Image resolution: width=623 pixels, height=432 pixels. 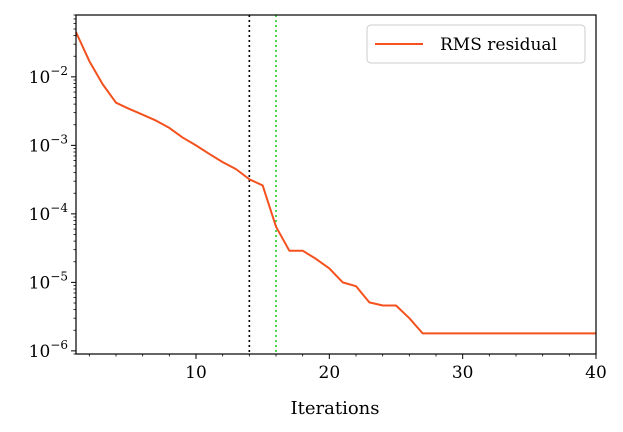 I want to click on legend-box, so click(x=476, y=44).